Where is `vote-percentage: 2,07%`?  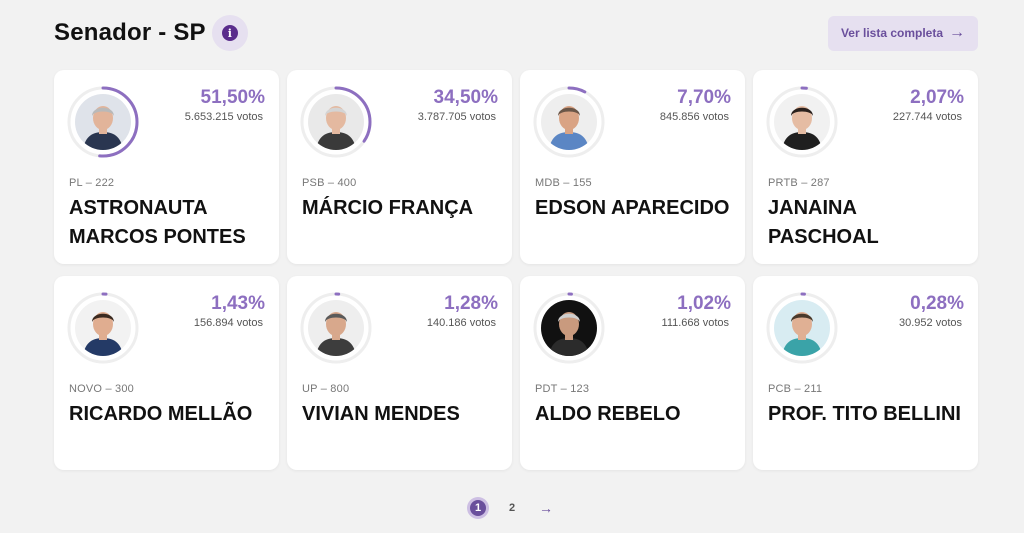
vote-percentage: 2,07% is located at coordinates (937, 97).